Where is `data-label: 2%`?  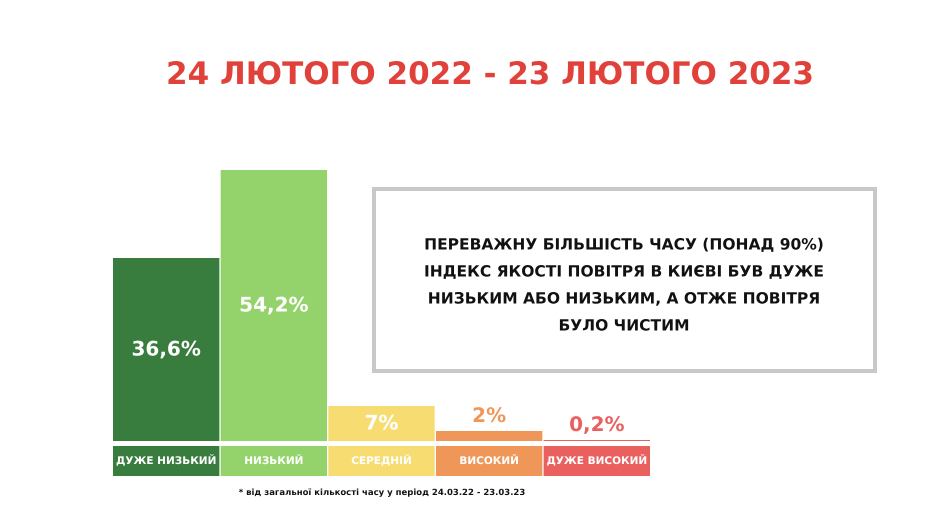
data-label: 2% is located at coordinates (489, 415).